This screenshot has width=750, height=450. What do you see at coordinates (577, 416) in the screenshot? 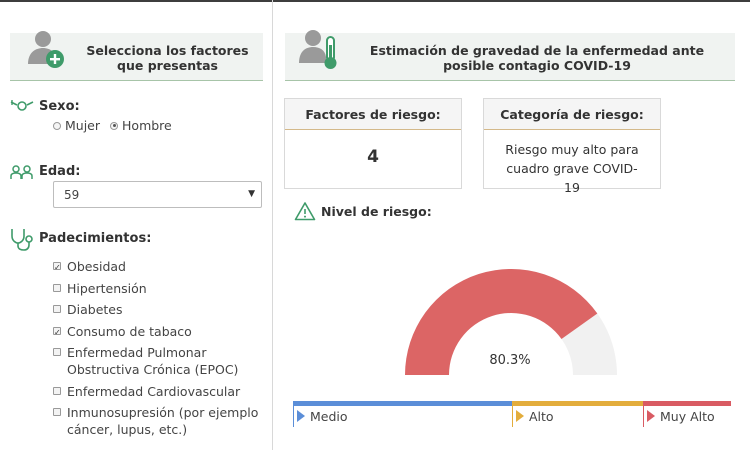
I see `scale-alto: Alto` at bounding box center [577, 416].